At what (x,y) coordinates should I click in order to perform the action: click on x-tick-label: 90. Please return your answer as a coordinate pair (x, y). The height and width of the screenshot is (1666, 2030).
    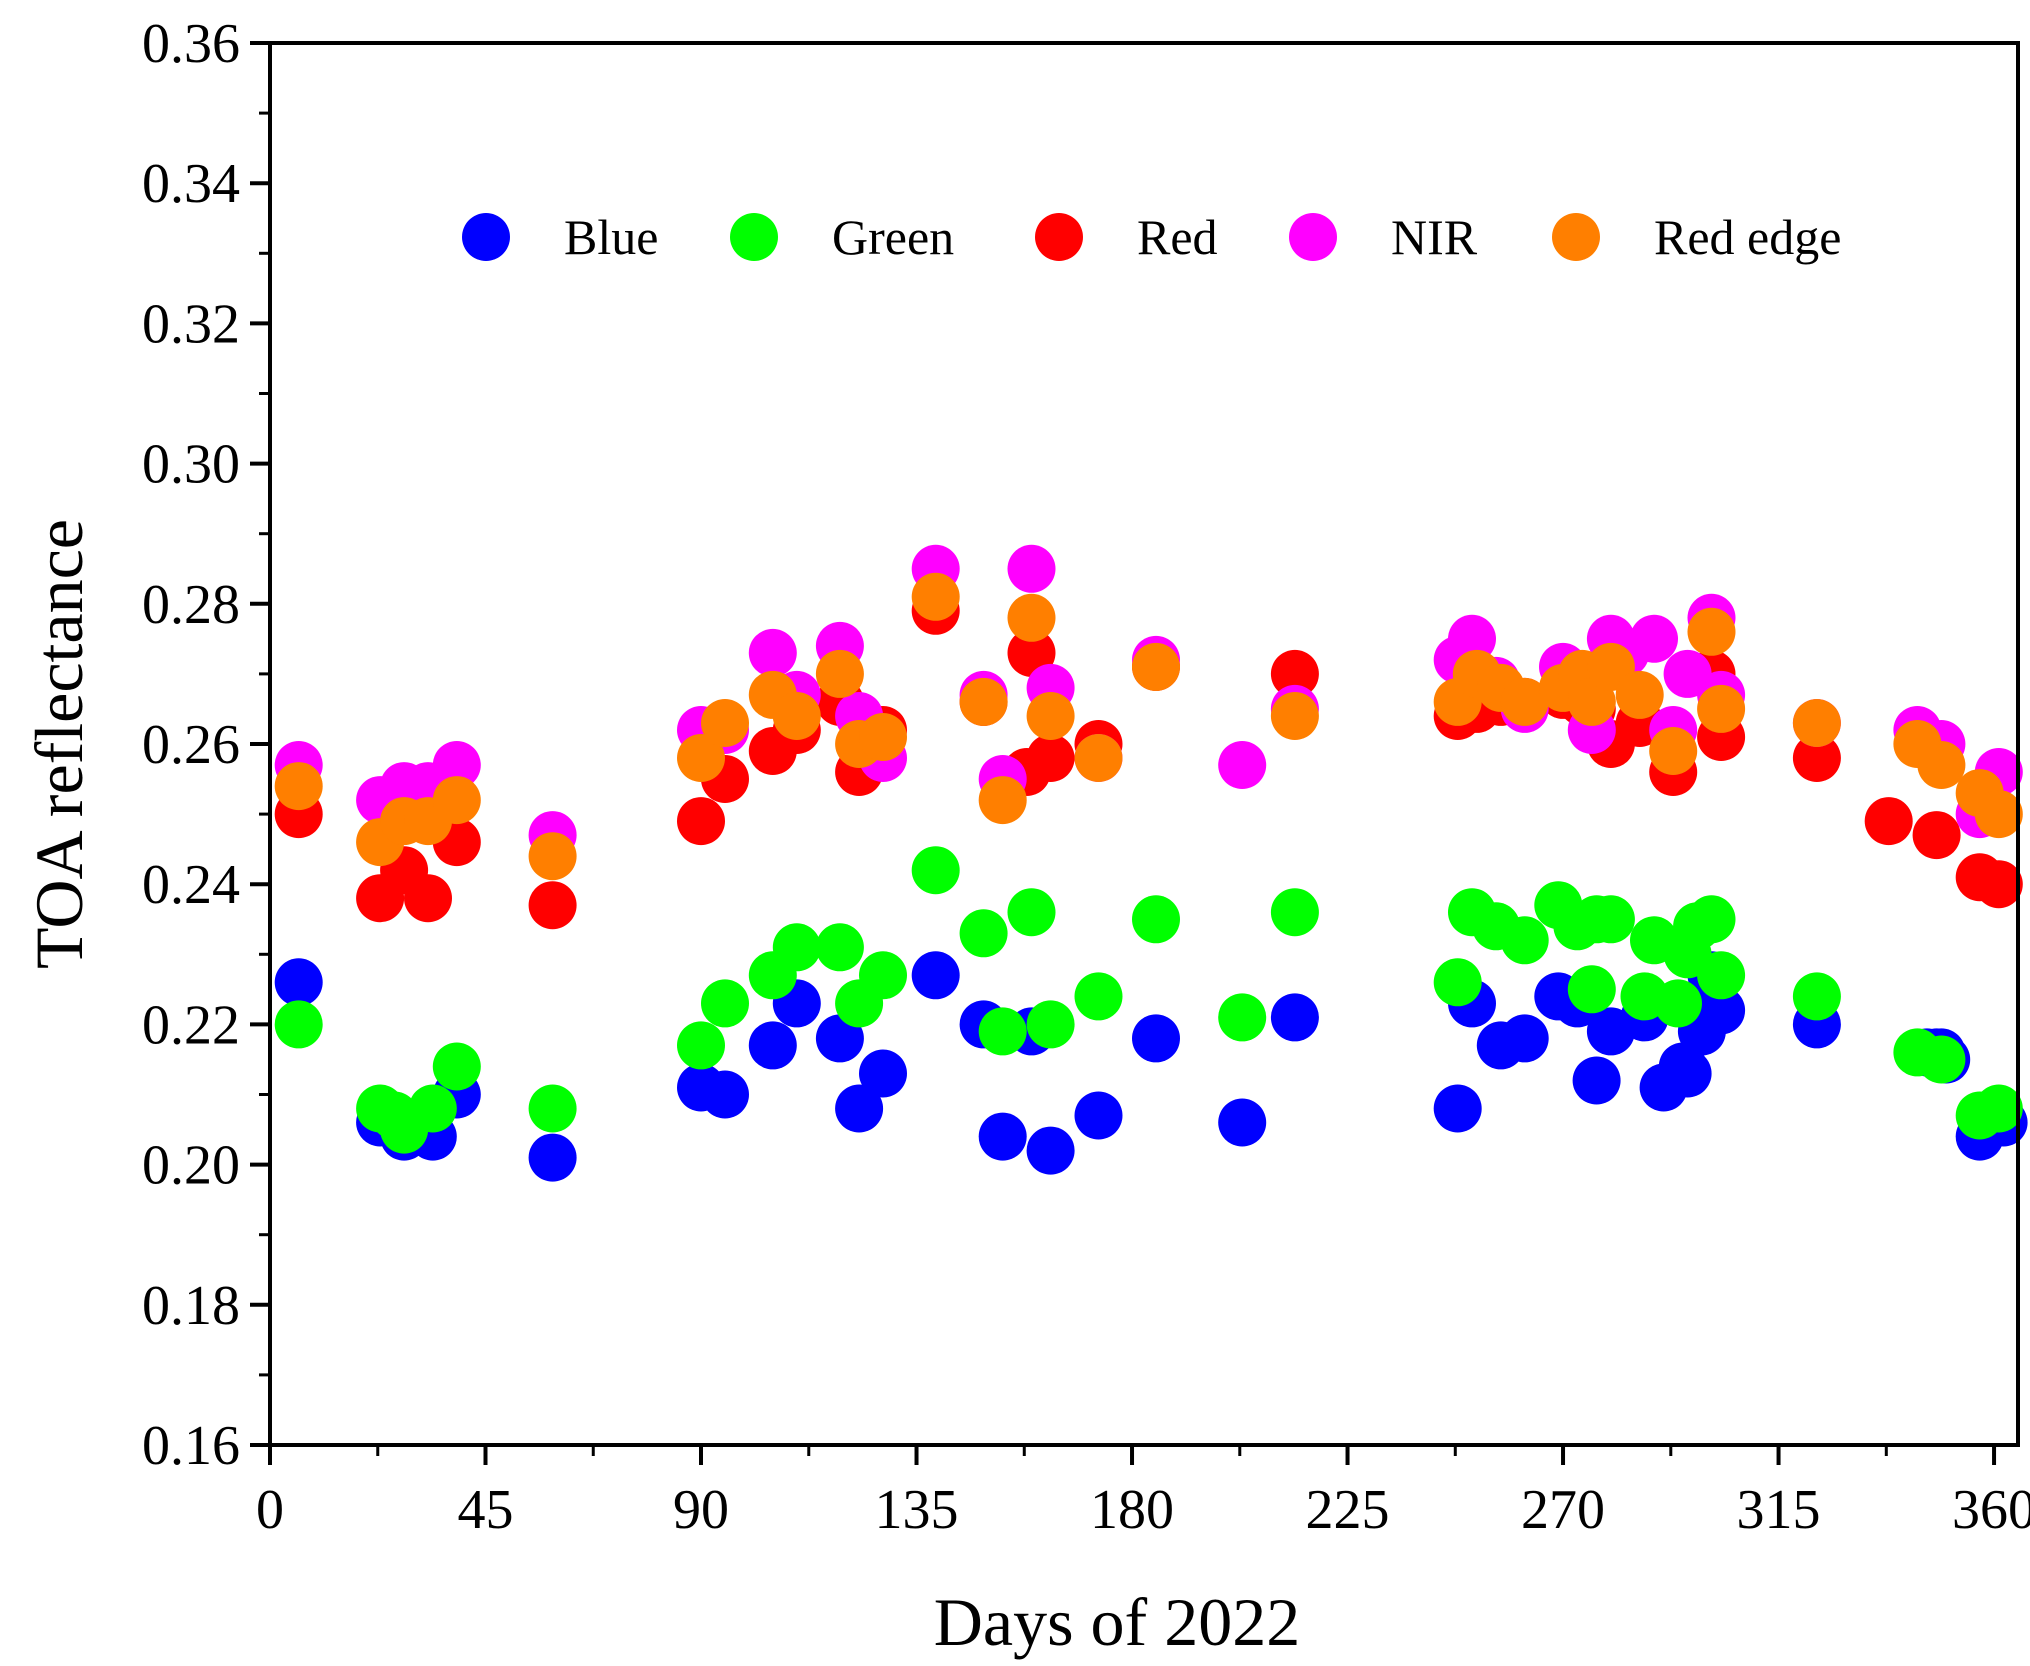
    Looking at the image, I should click on (701, 1510).